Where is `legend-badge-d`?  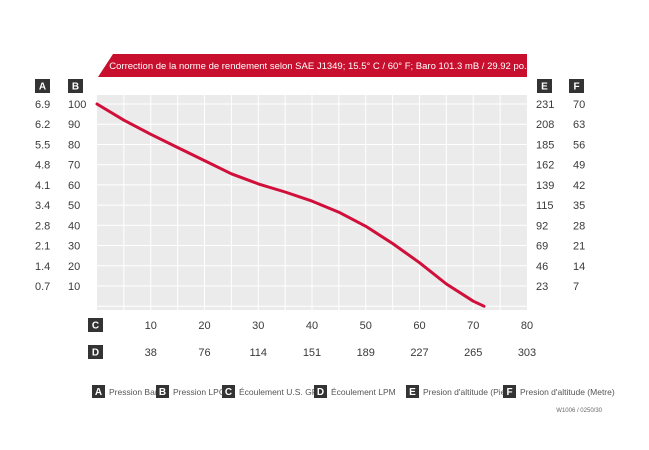 legend-badge-d is located at coordinates (320, 391).